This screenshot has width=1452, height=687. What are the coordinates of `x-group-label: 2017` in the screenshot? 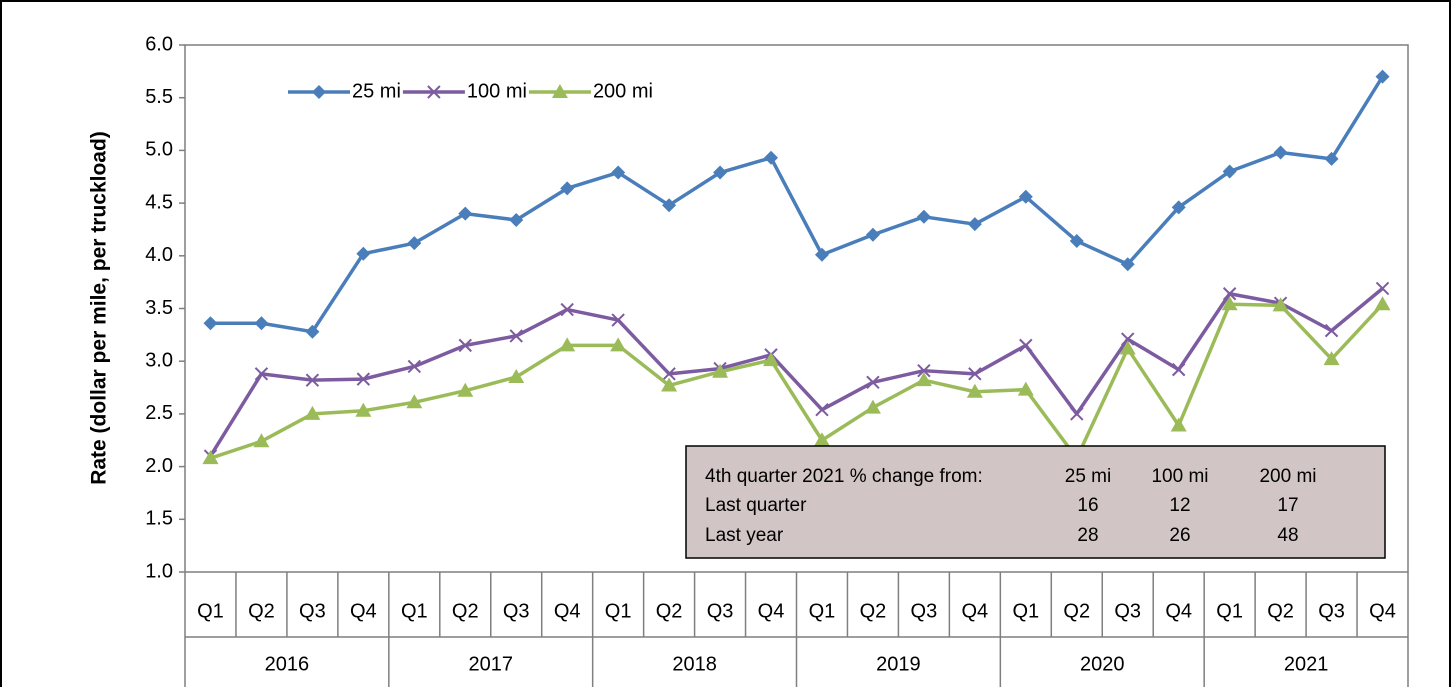 It's located at (491, 664).